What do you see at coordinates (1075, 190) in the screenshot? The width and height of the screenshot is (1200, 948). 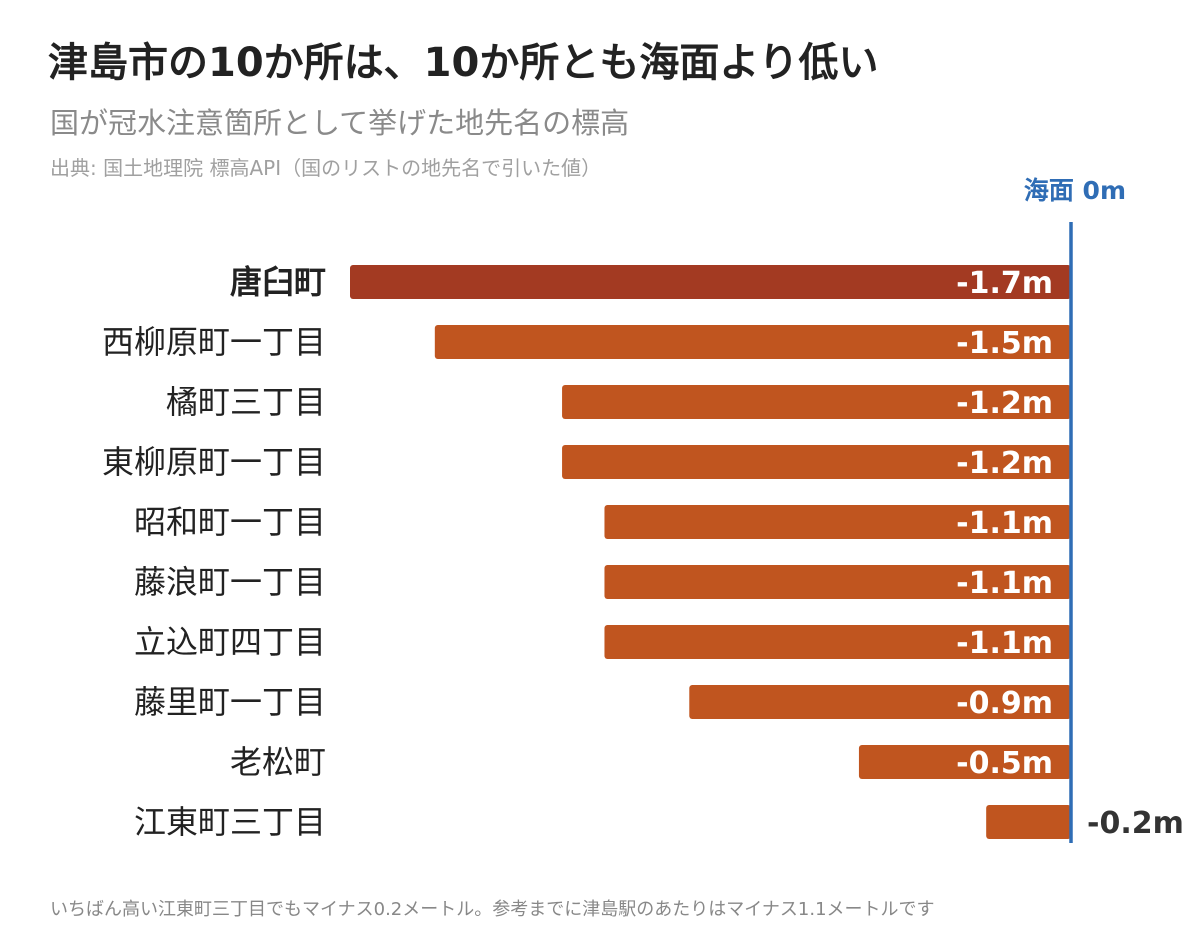 I see `sea-level-label: 海面 0m` at bounding box center [1075, 190].